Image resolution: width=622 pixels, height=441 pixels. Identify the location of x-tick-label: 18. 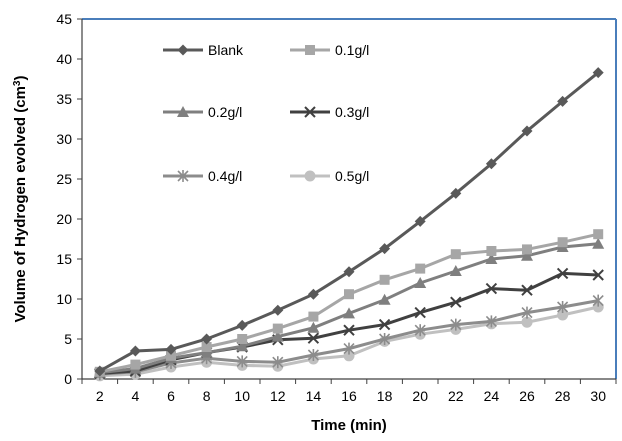
(385, 396).